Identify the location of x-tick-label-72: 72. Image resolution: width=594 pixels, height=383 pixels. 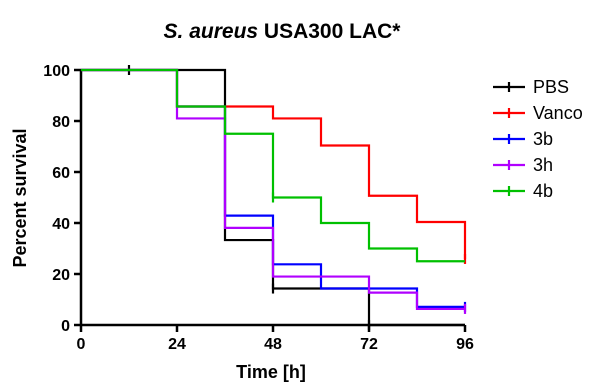
(369, 344).